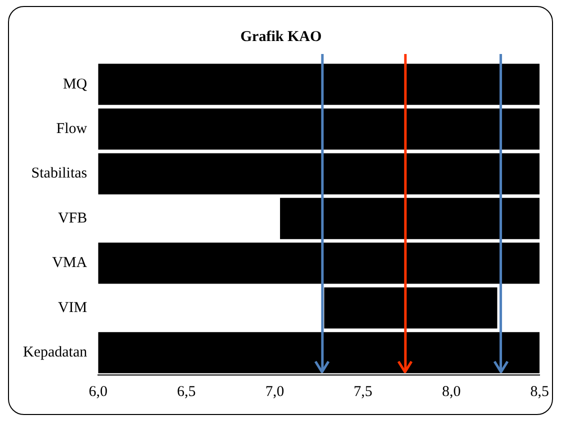 This screenshot has width=567, height=428. I want to click on x-tick-label: 8,0, so click(451, 392).